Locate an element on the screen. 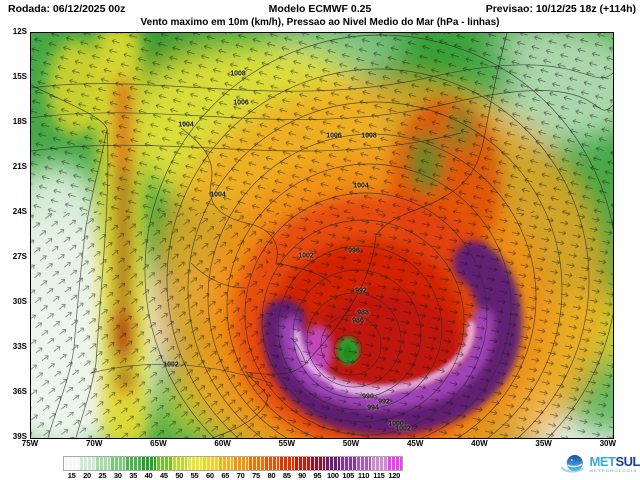 The width and height of the screenshot is (640, 480). colorbar-value: 60 is located at coordinates (210, 475).